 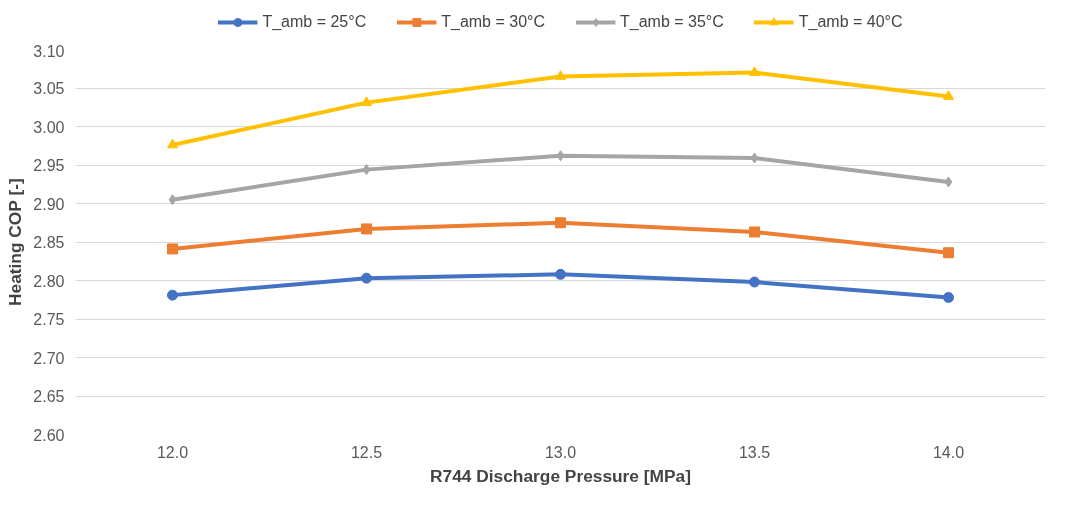 What do you see at coordinates (49, 281) in the screenshot?
I see `y-tick-label: 2.80` at bounding box center [49, 281].